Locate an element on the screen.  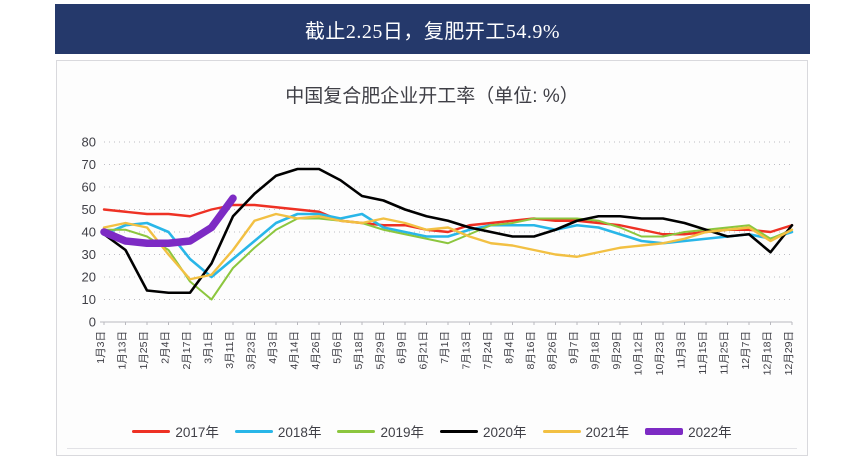
y-axis-tick-label: 20 is located at coordinates (89, 277).